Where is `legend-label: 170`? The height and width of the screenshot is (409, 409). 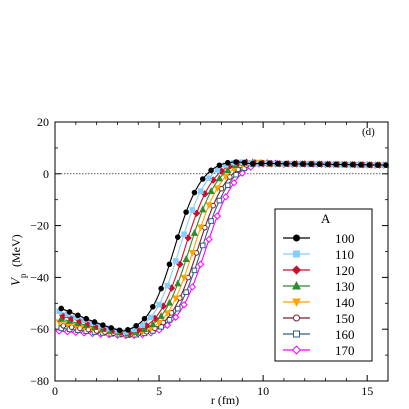
legend-label: 170 is located at coordinates (345, 350).